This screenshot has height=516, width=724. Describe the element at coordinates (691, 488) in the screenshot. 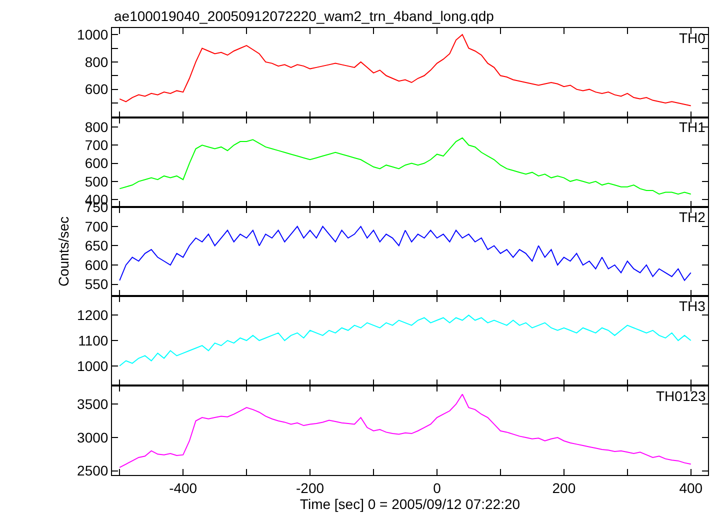

I see `x-tick-label: 400` at that location.